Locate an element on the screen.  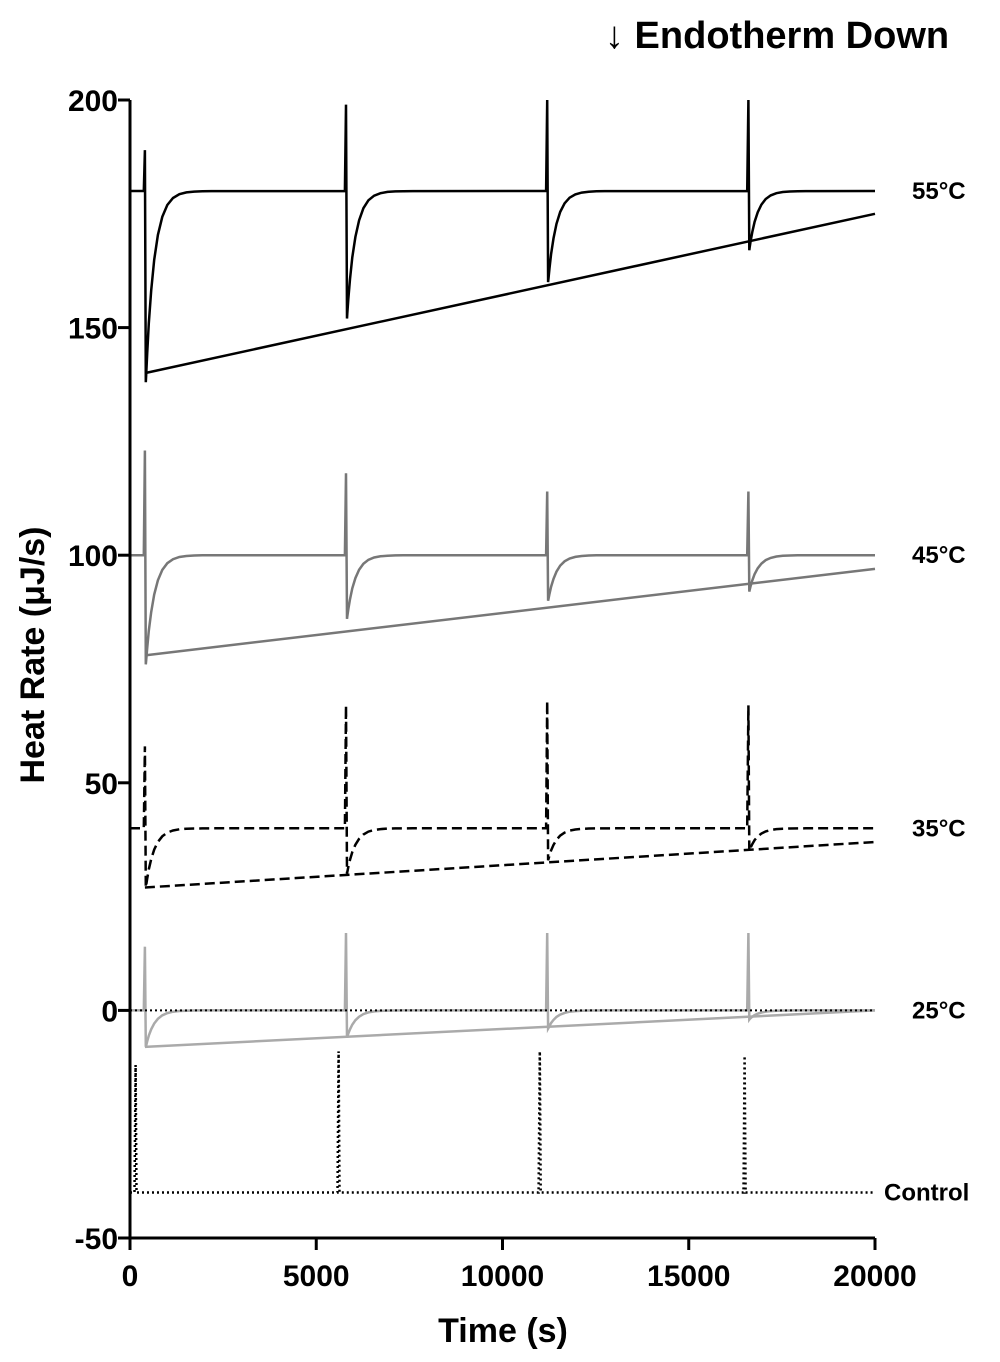
series-label: 35°C is located at coordinates (939, 828).